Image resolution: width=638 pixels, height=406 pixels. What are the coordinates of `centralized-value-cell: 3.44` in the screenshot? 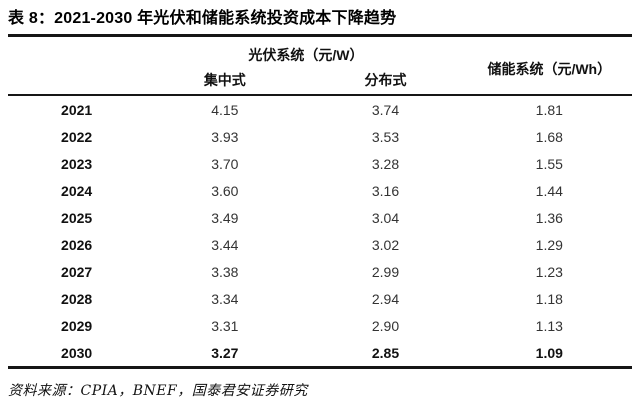 It's located at (225, 244).